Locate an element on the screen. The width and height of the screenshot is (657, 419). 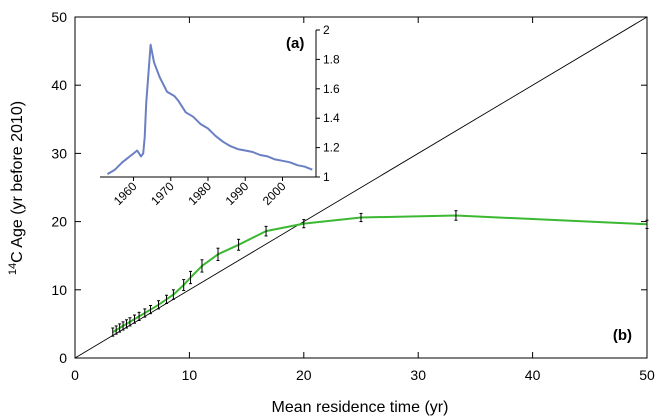
y-tick-label: 10 is located at coordinates (59, 290).